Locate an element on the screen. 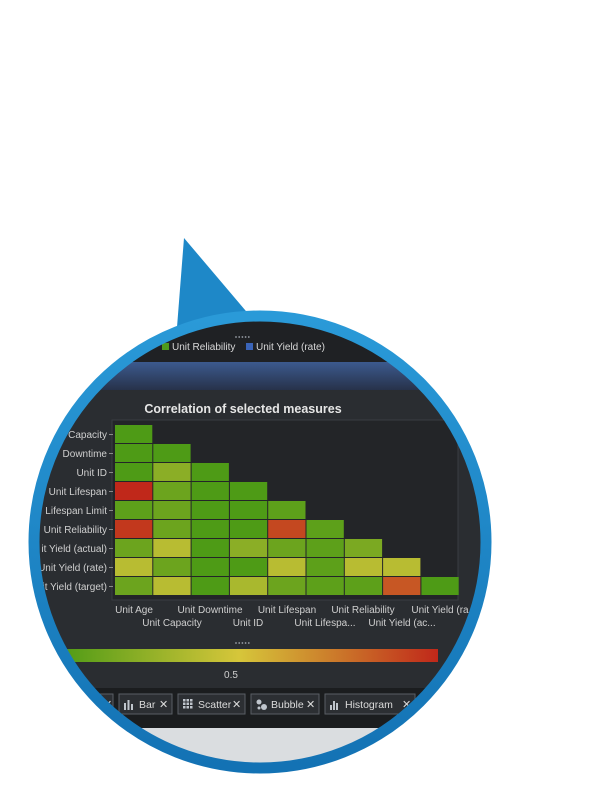  legend-swatch-yield-rate is located at coordinates (249, 346).